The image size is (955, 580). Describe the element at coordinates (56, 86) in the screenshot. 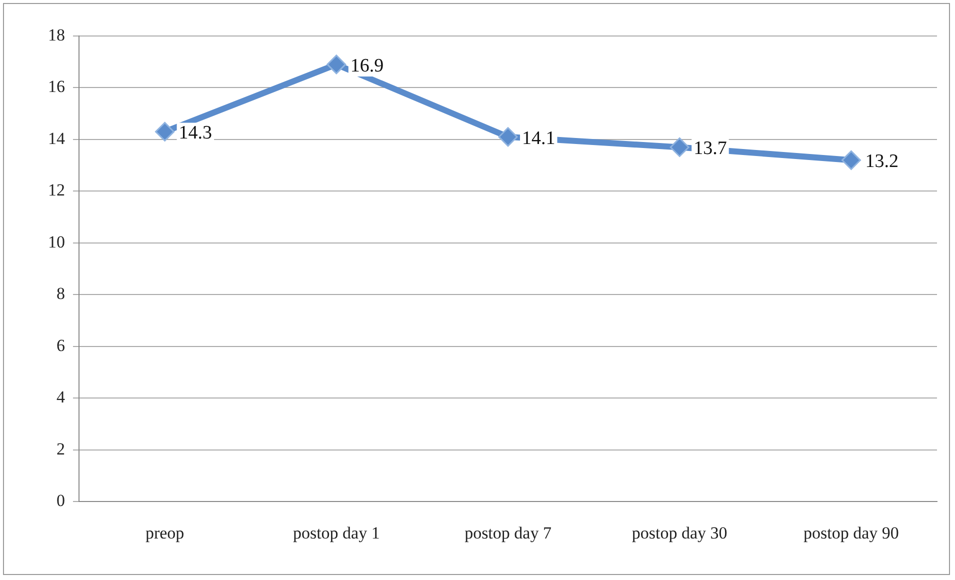

I see `y-tick-label: 16` at that location.